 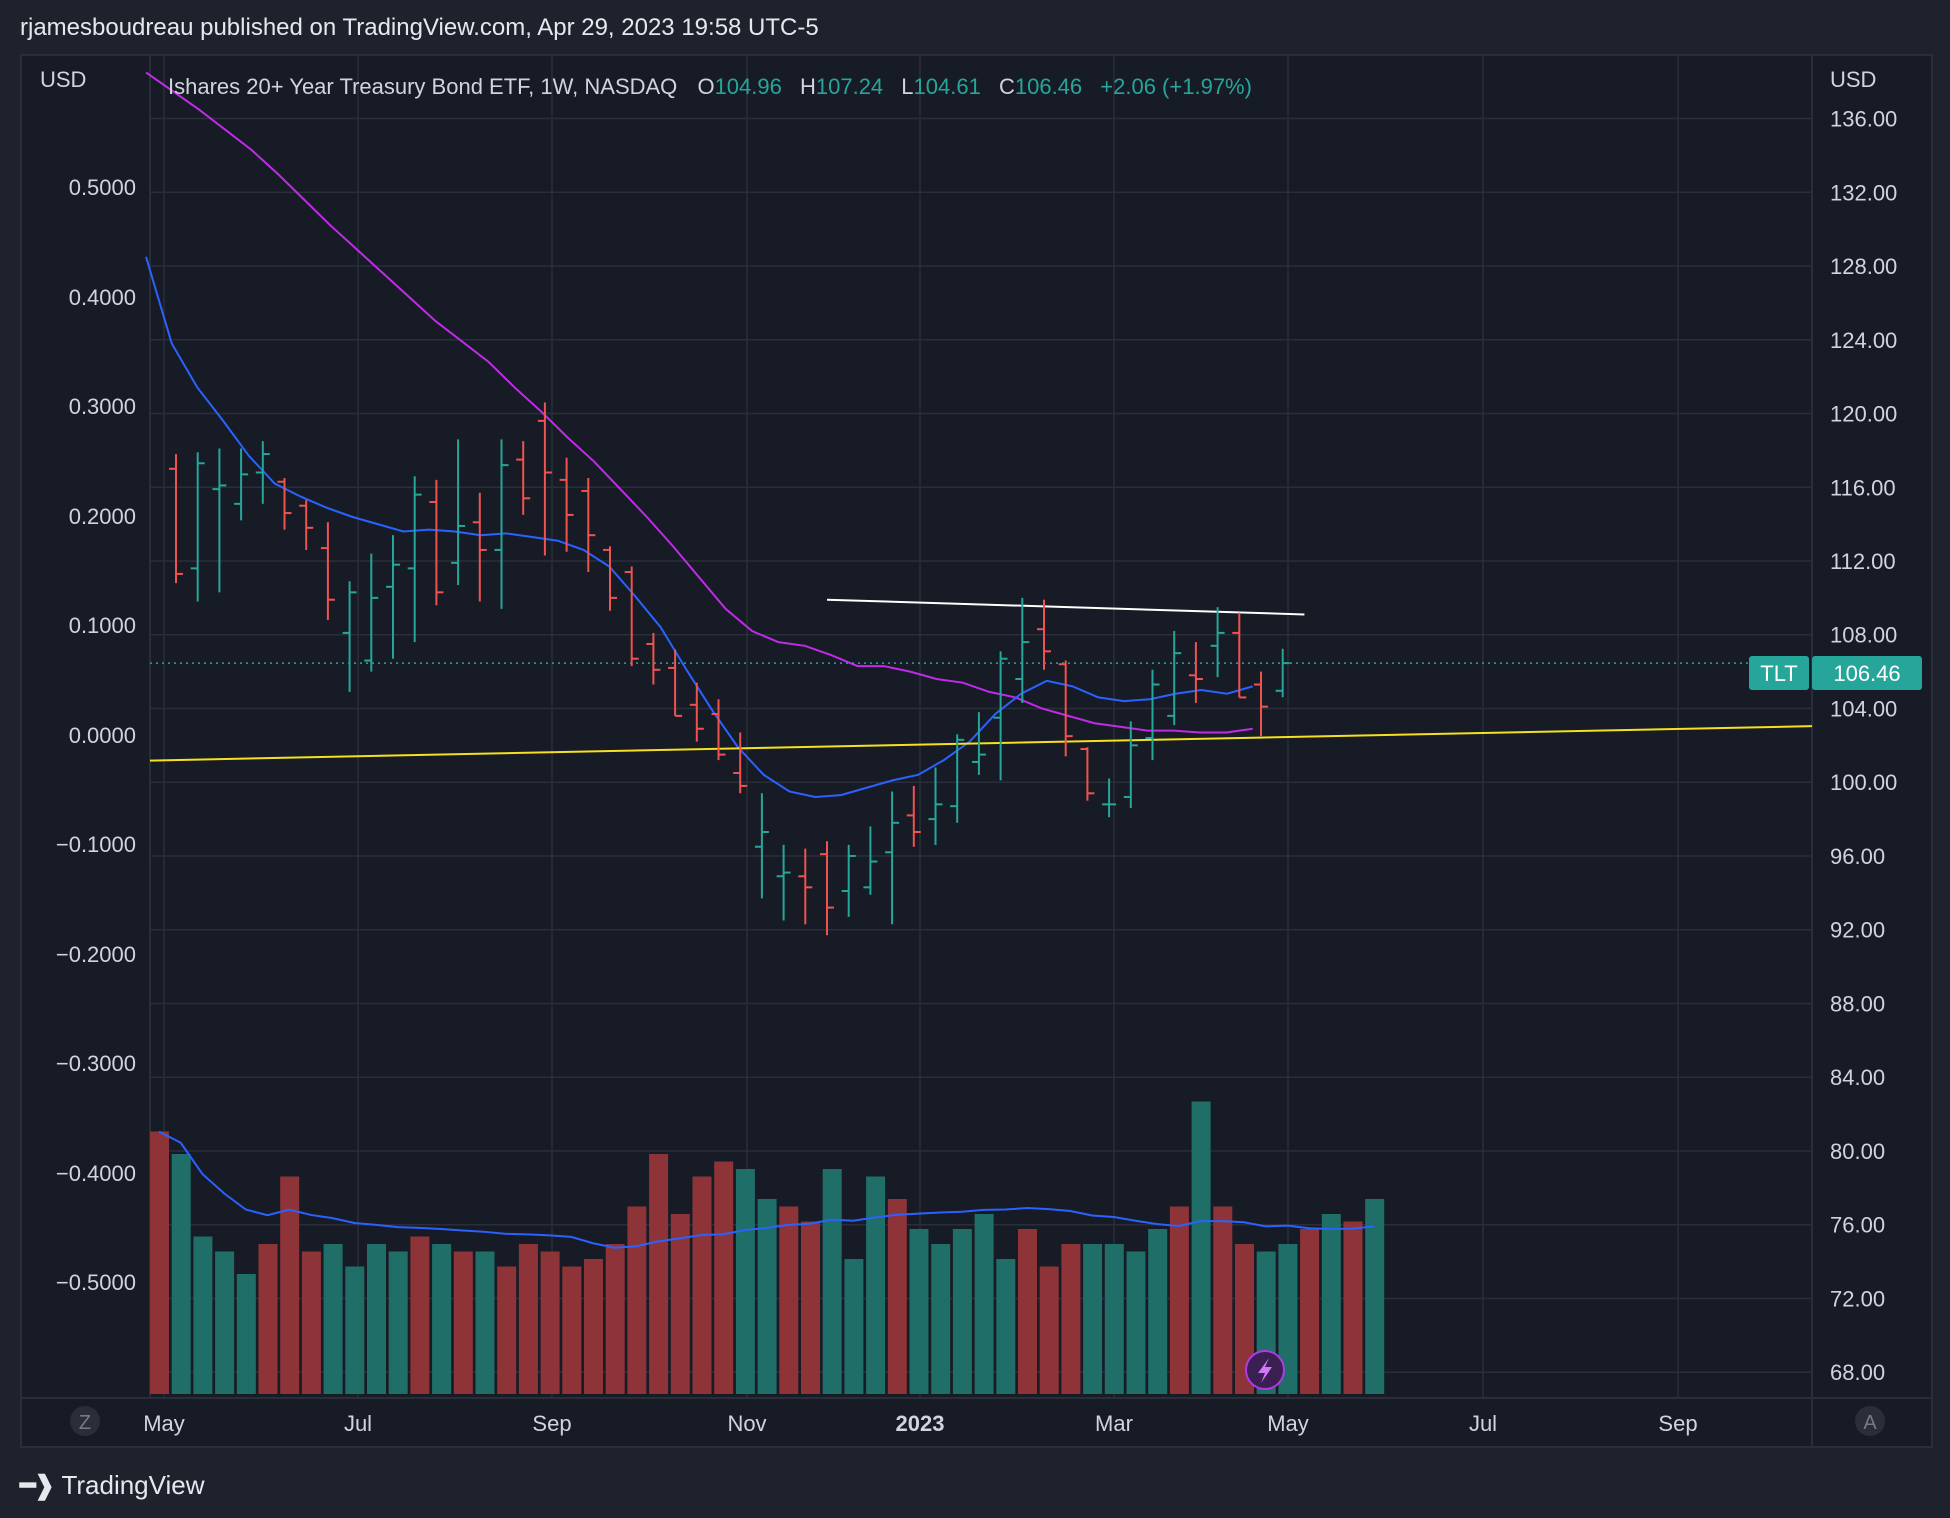 What do you see at coordinates (1863, 635) in the screenshot?
I see `right-tick: 108.00` at bounding box center [1863, 635].